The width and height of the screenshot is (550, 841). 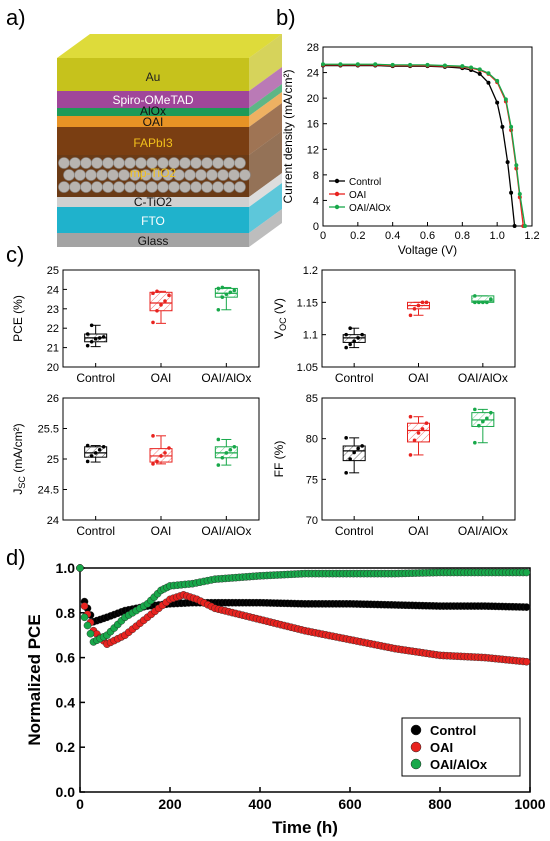 What do you see at coordinates (316, 176) in the screenshot?
I see `y-tick-label: 8` at bounding box center [316, 176].